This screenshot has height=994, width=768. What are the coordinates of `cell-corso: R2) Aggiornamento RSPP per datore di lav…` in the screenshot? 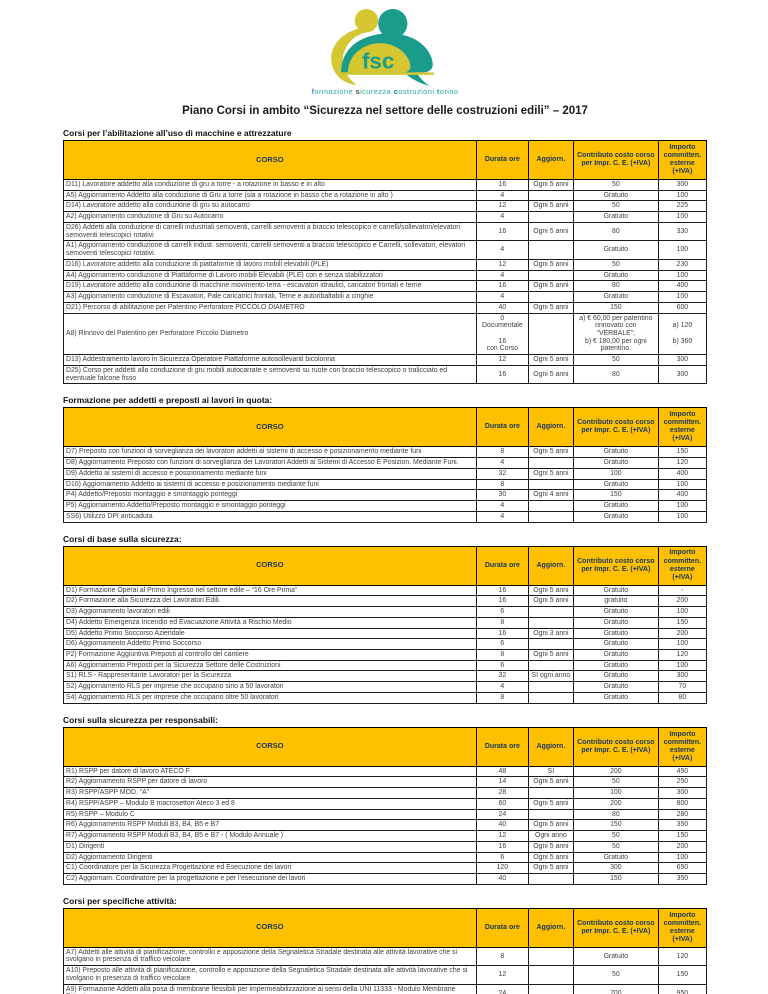 It's located at (270, 782).